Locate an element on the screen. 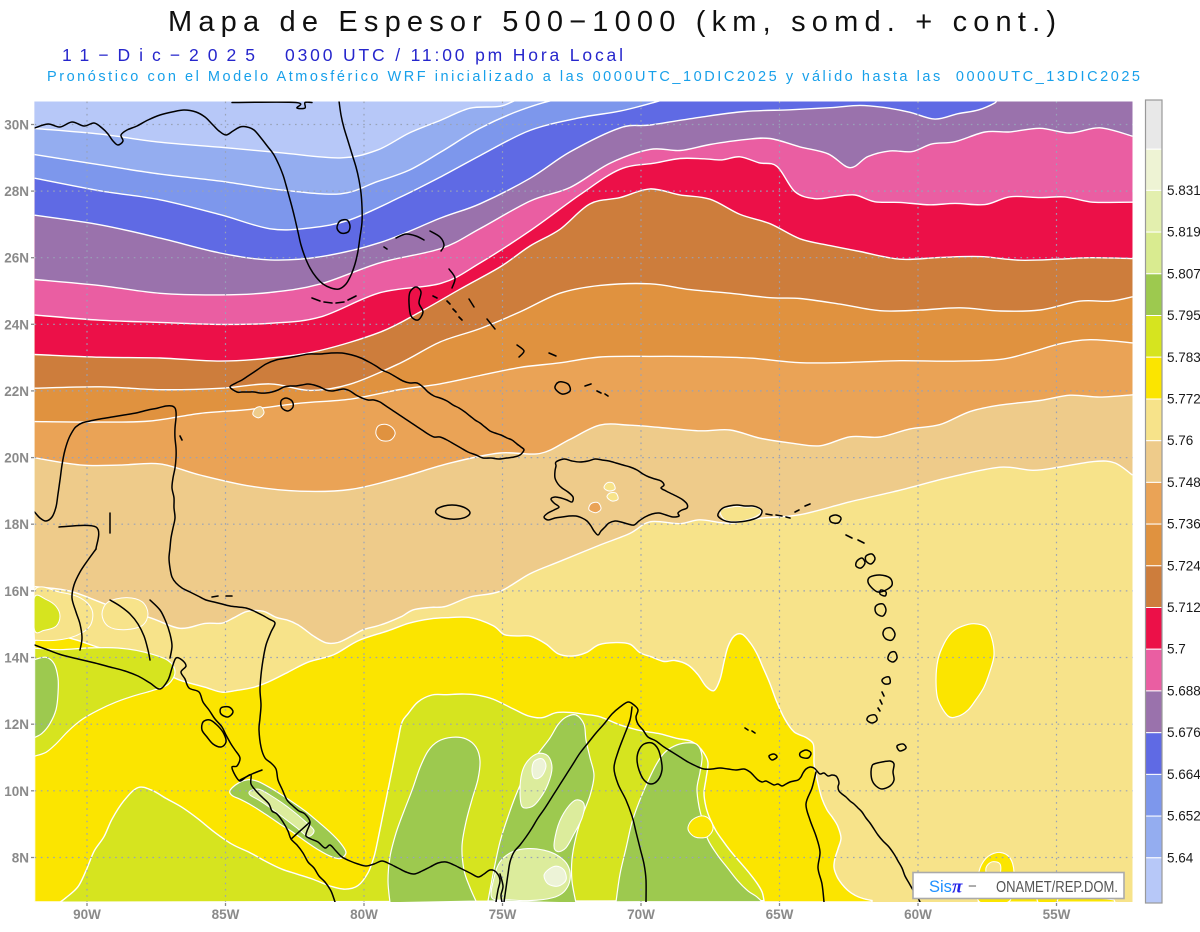  svg-text: 5.676 is located at coordinates (1183, 732).